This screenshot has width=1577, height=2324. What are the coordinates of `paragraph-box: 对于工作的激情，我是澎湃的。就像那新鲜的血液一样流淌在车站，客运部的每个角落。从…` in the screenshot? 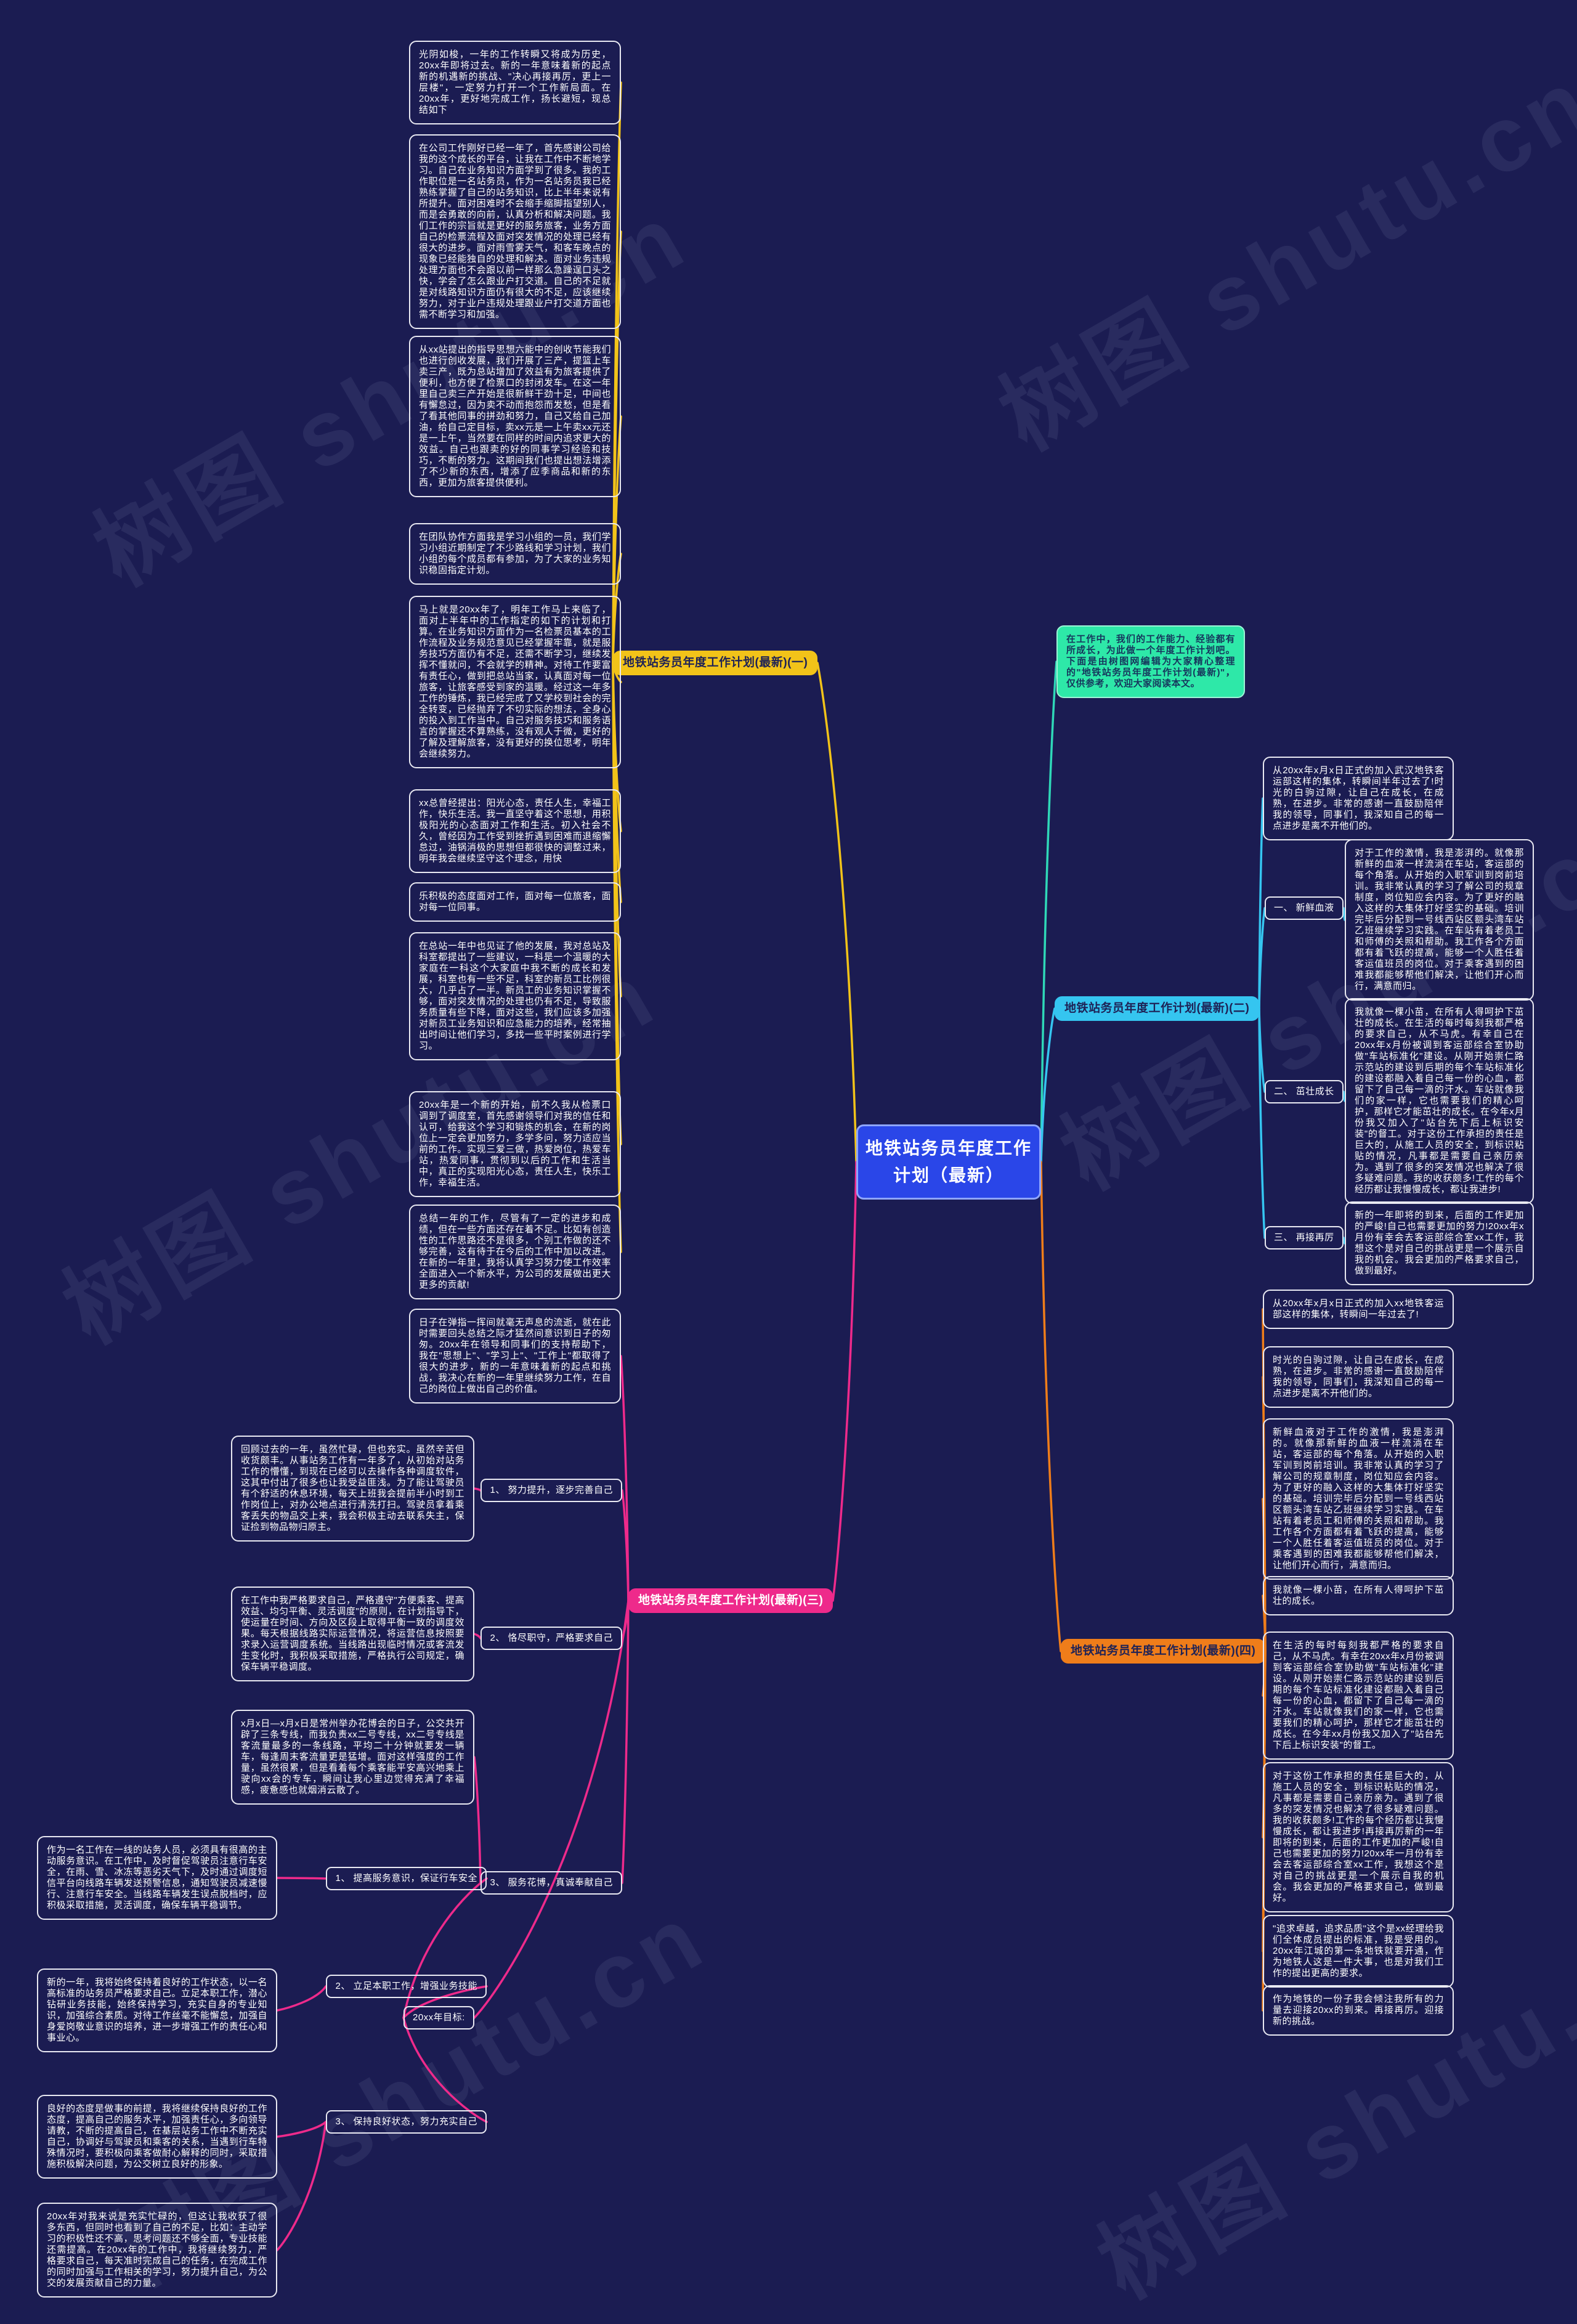 It's located at (1439, 920).